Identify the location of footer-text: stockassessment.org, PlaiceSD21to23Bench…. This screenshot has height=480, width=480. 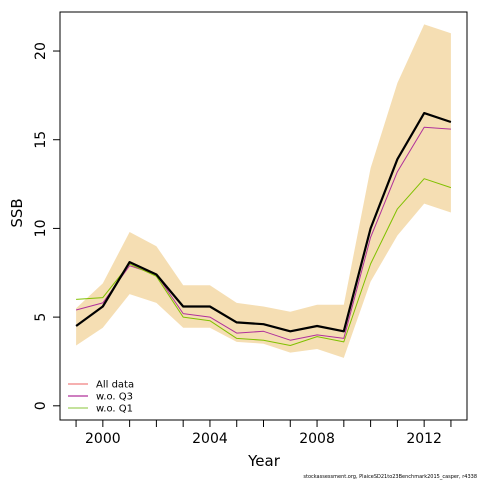
(390, 477).